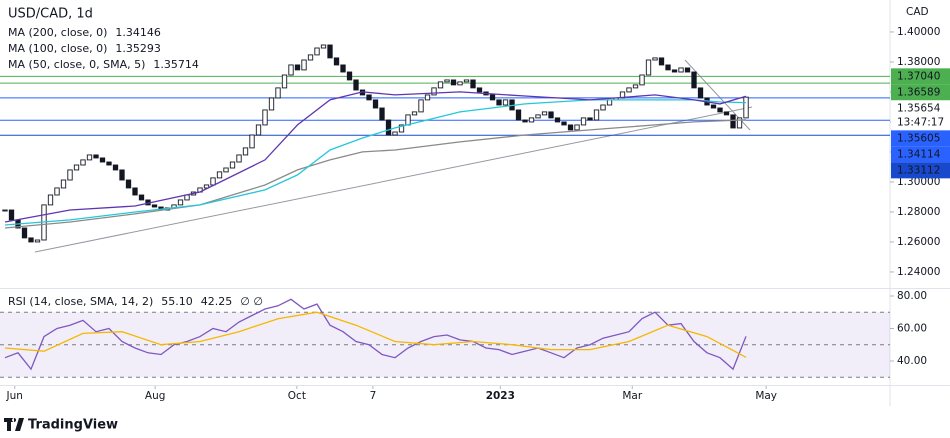  Describe the element at coordinates (73, 425) in the screenshot. I see `footer-brand: TradingView` at that location.